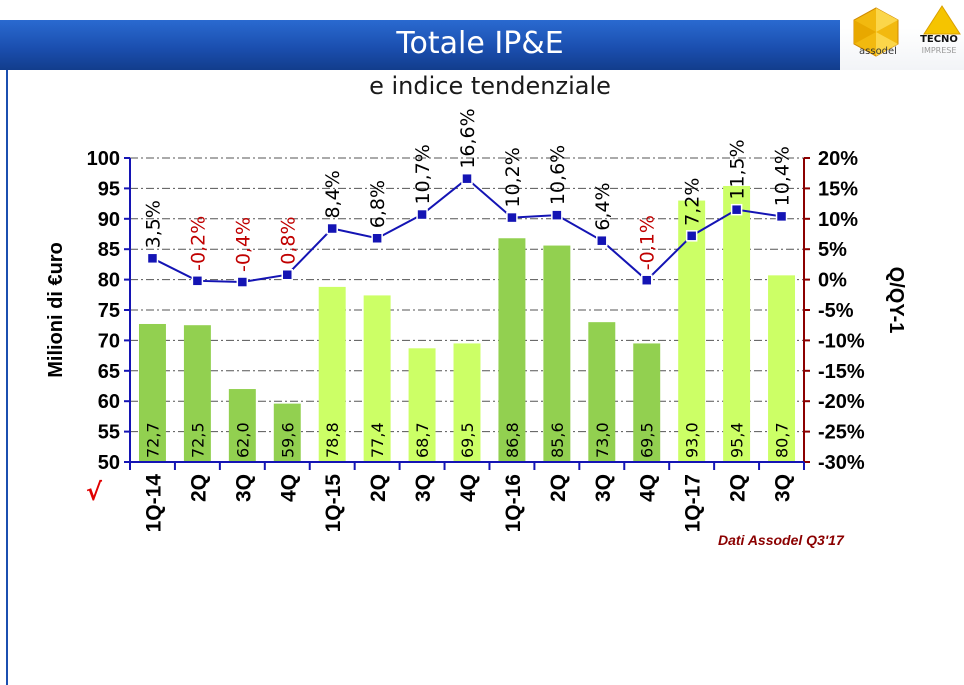 This screenshot has height=685, width=964. Describe the element at coordinates (109, 463) in the screenshot. I see `y-tick-label: 50` at that location.